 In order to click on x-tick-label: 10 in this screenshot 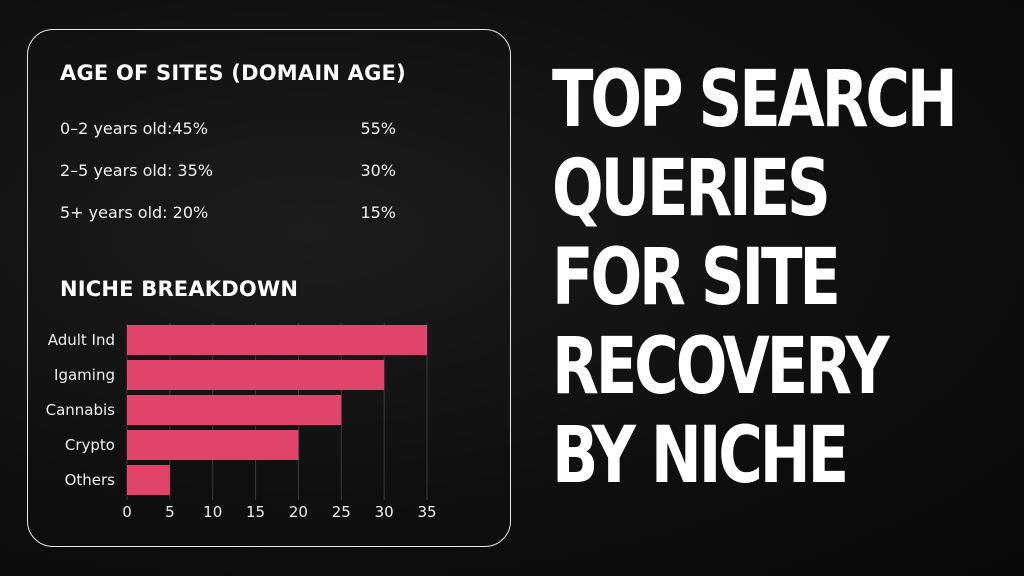, I will do `click(212, 512)`.